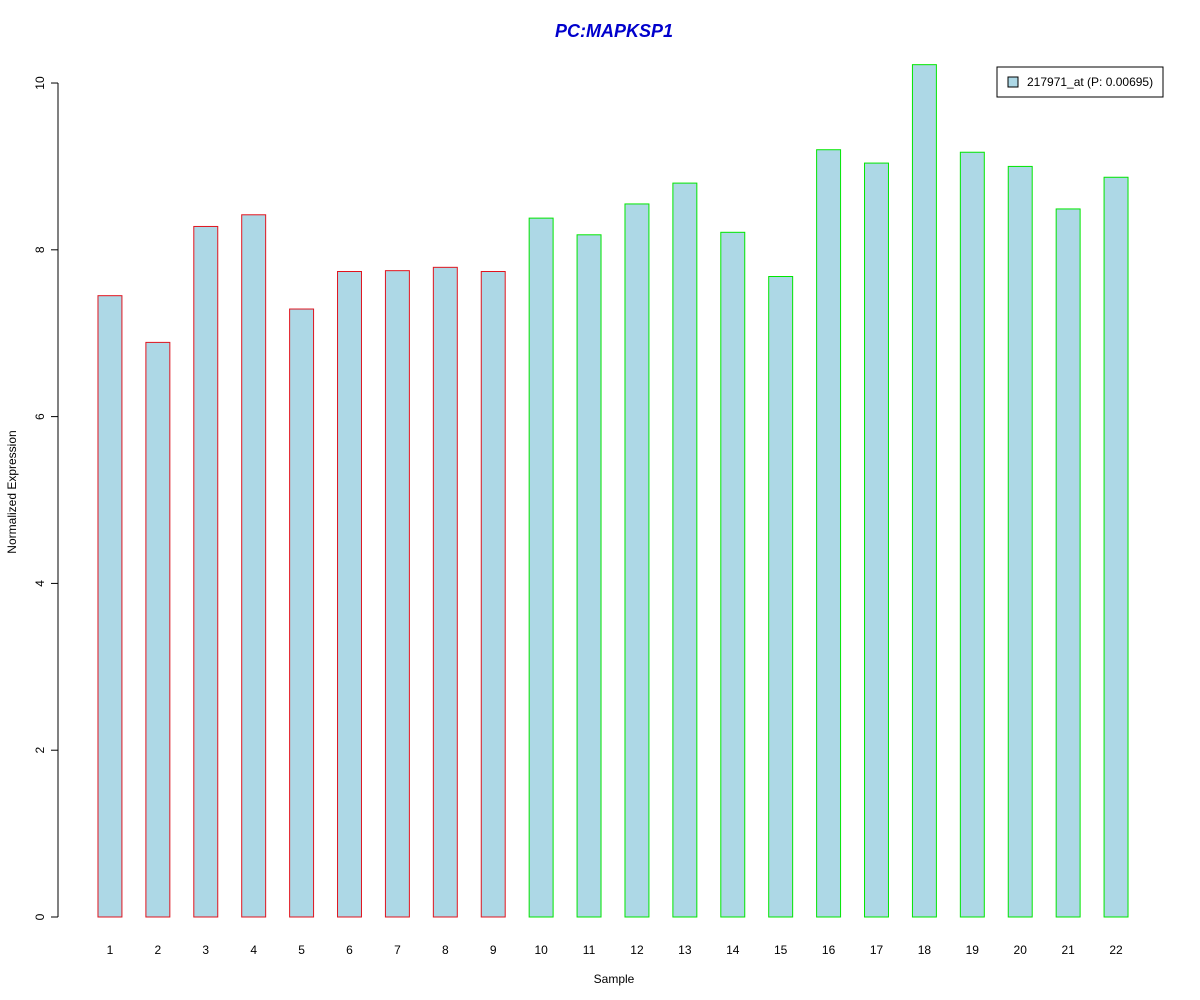 This screenshot has height=1000, width=1200. What do you see at coordinates (40, 583) in the screenshot?
I see `y-tick-label: 4` at bounding box center [40, 583].